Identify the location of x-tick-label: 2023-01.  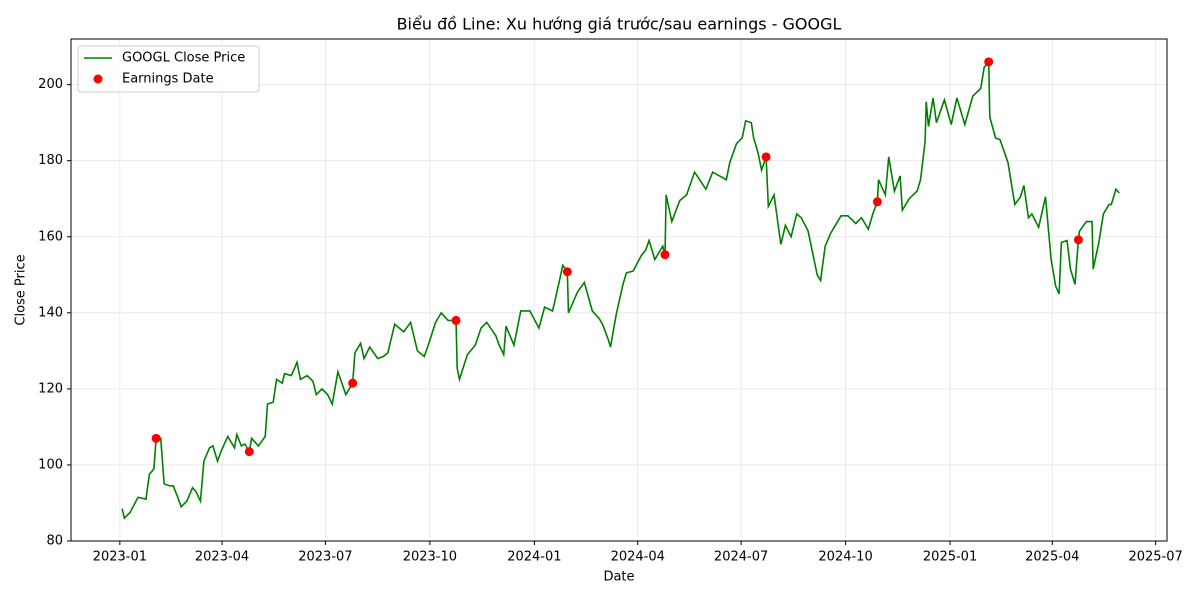
(120, 557).